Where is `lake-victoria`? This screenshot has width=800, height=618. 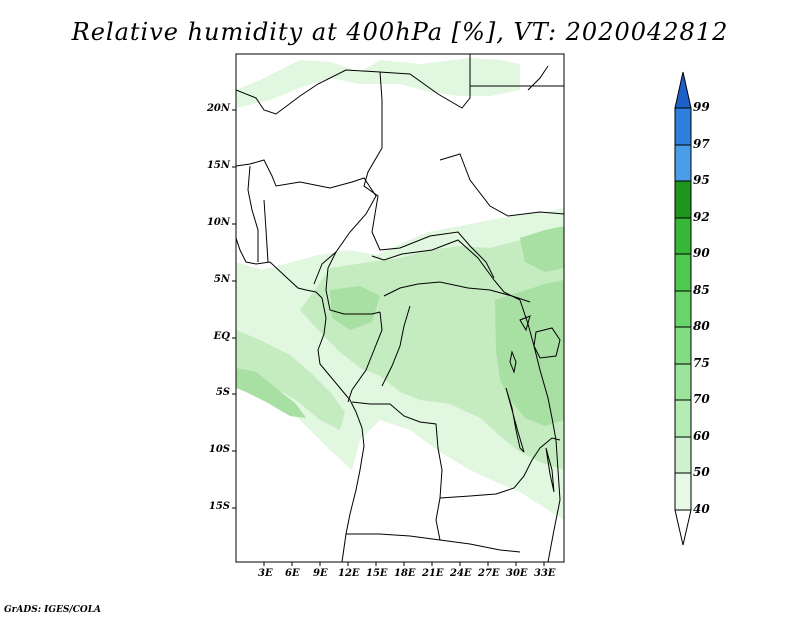
lake-victoria is located at coordinates (547, 343).